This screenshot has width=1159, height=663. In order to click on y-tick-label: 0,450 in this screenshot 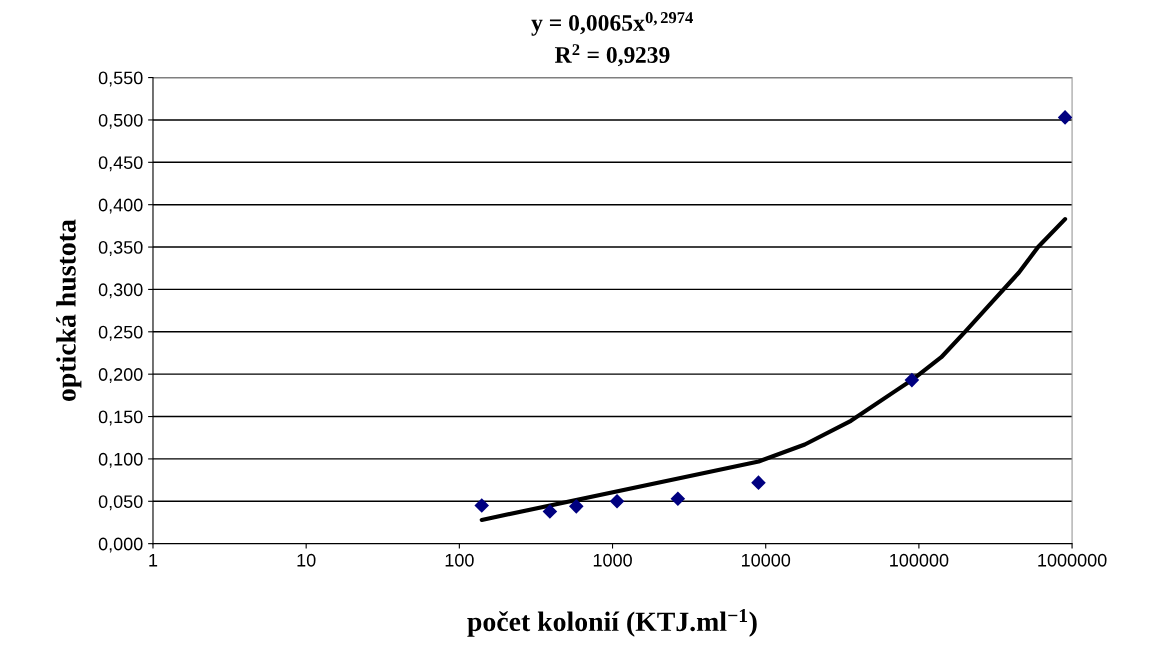, I will do `click(120, 164)`.